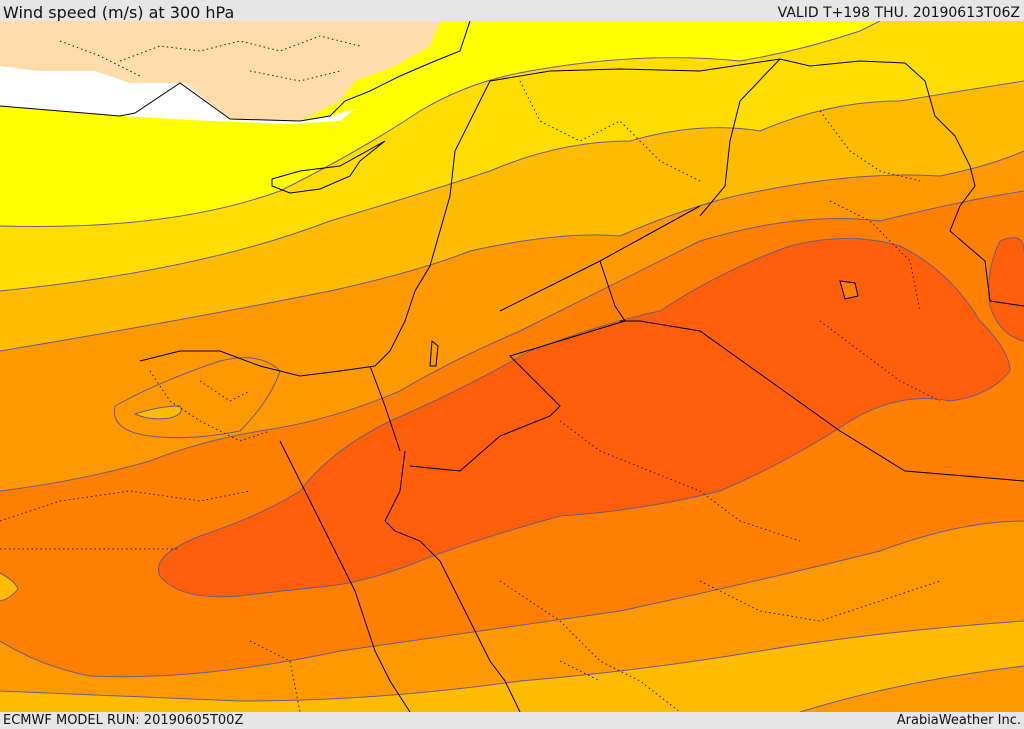  What do you see at coordinates (315, 228) in the screenshot?
I see `coastline-levant` at bounding box center [315, 228].